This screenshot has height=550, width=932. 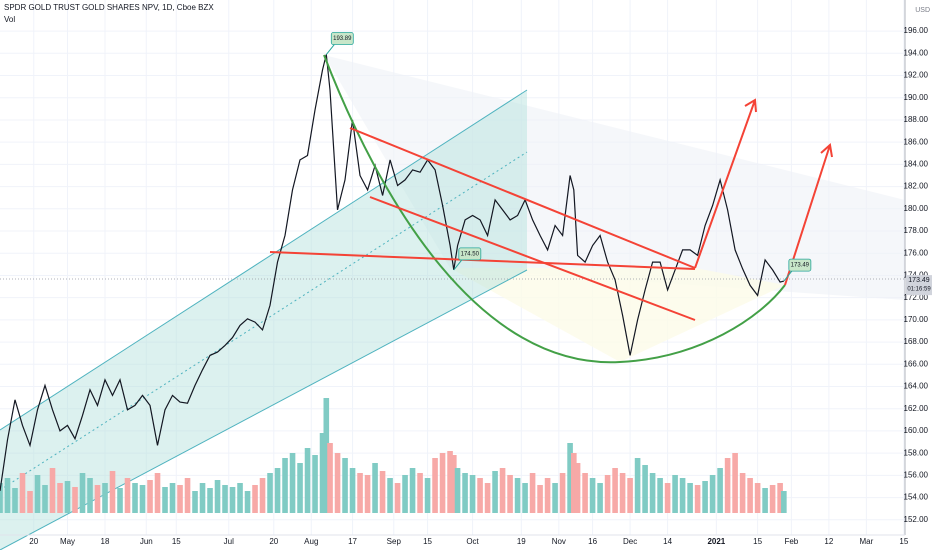 I want to click on x-tick-label: 18, so click(x=105, y=541).